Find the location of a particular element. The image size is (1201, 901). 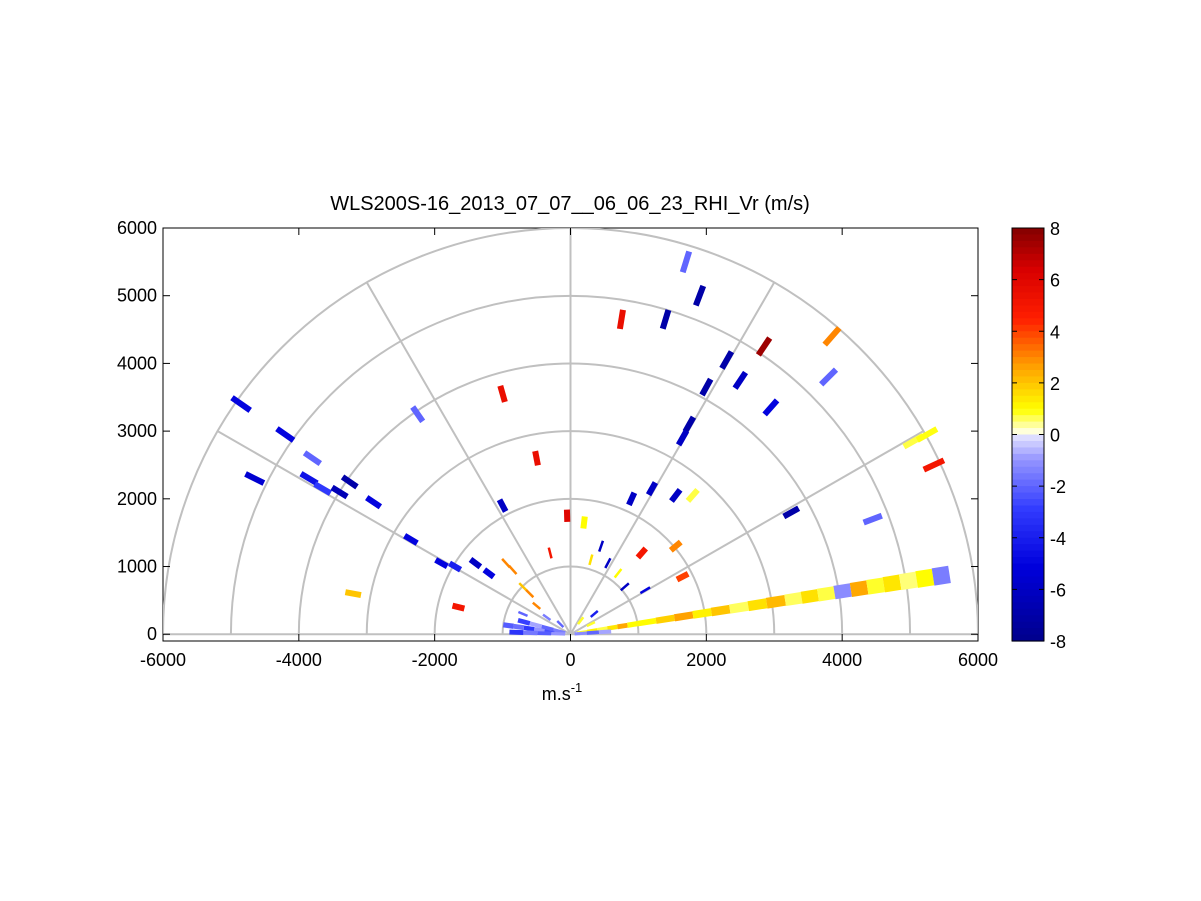

x-axis-label: m.s-1 is located at coordinates (562, 692).